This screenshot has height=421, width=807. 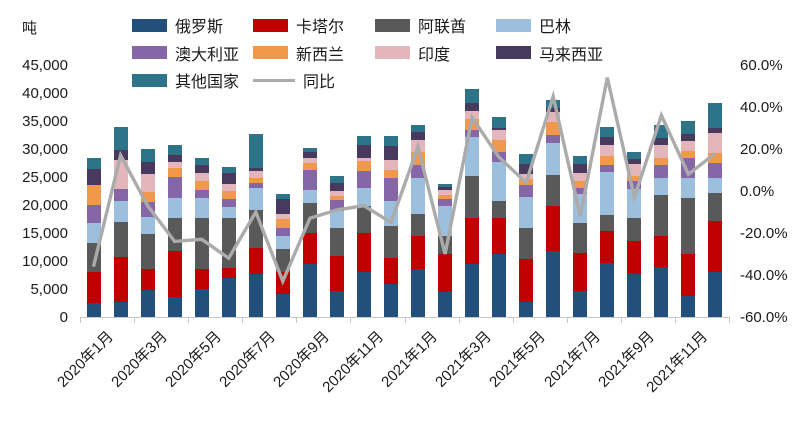 I want to click on legend-label: 阿联酋, so click(x=442, y=27).